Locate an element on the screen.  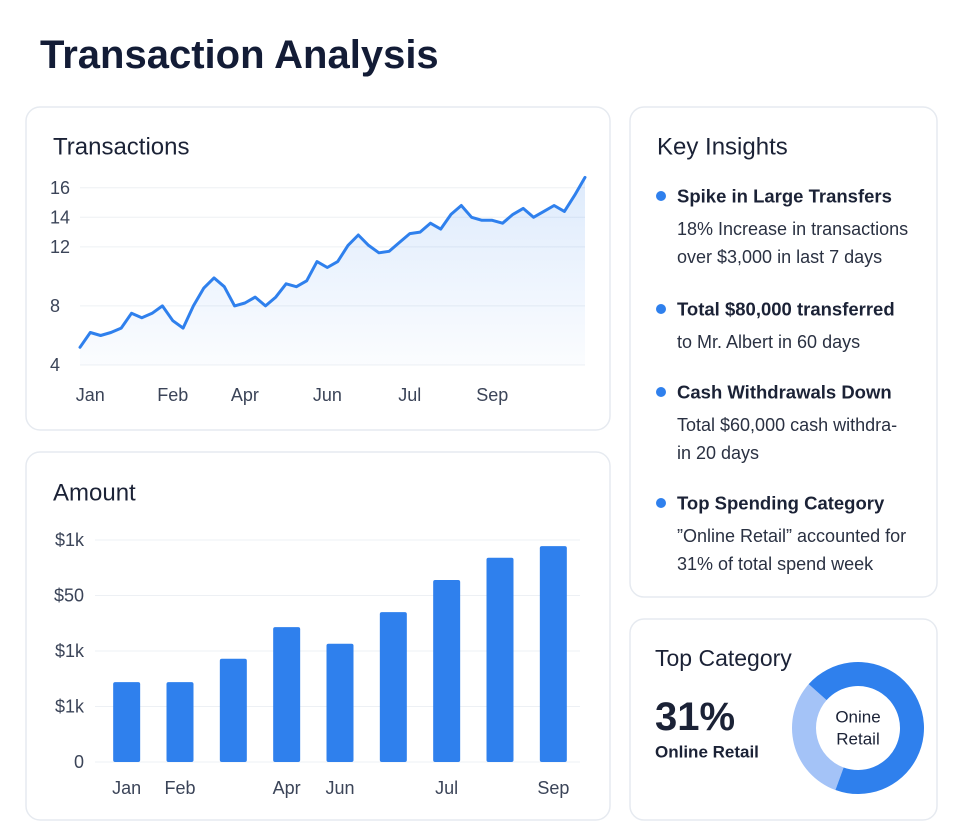
insight-text: ”Online Retail” accounted for is located at coordinates (791, 536).